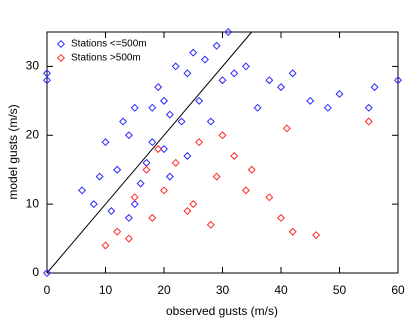 The height and width of the screenshot is (332, 412). I want to click on x-axis-label: observed gusts (m/s), so click(222, 311).